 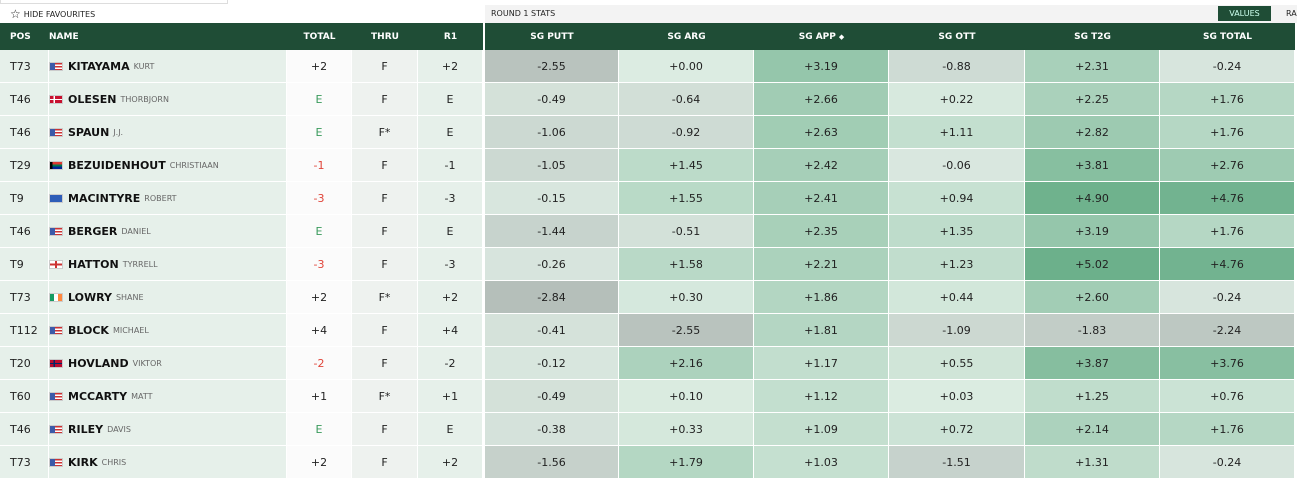 What do you see at coordinates (99, 66) in the screenshot?
I see `last-name: KITAYAMA` at bounding box center [99, 66].